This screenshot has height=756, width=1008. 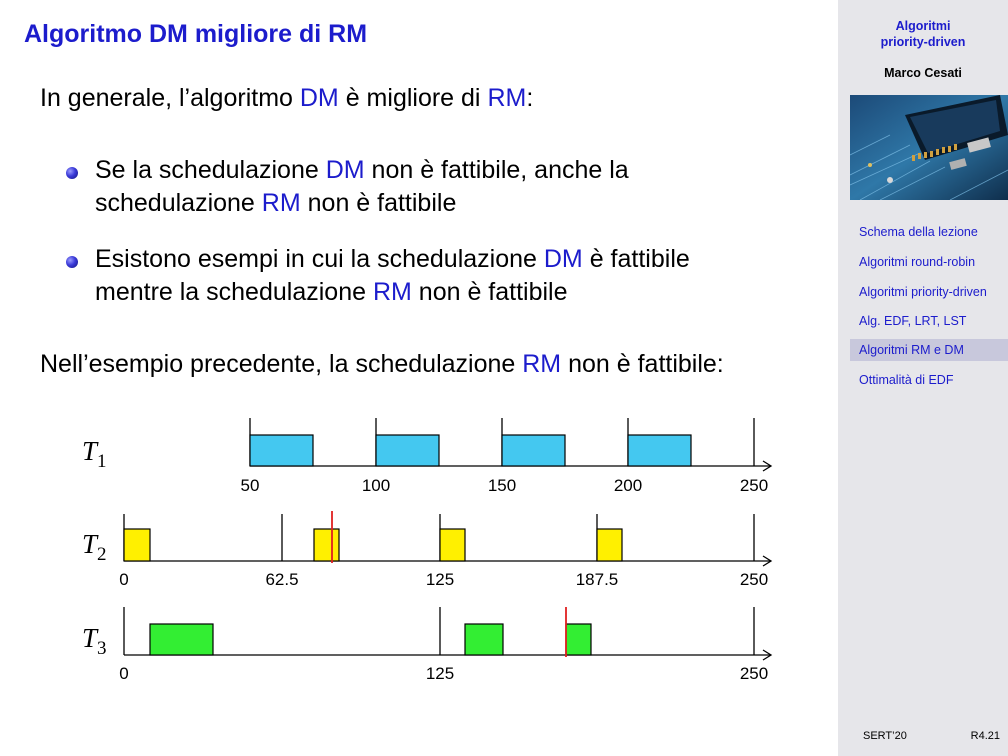 What do you see at coordinates (319, 98) in the screenshot?
I see `intro-dm: DM` at bounding box center [319, 98].